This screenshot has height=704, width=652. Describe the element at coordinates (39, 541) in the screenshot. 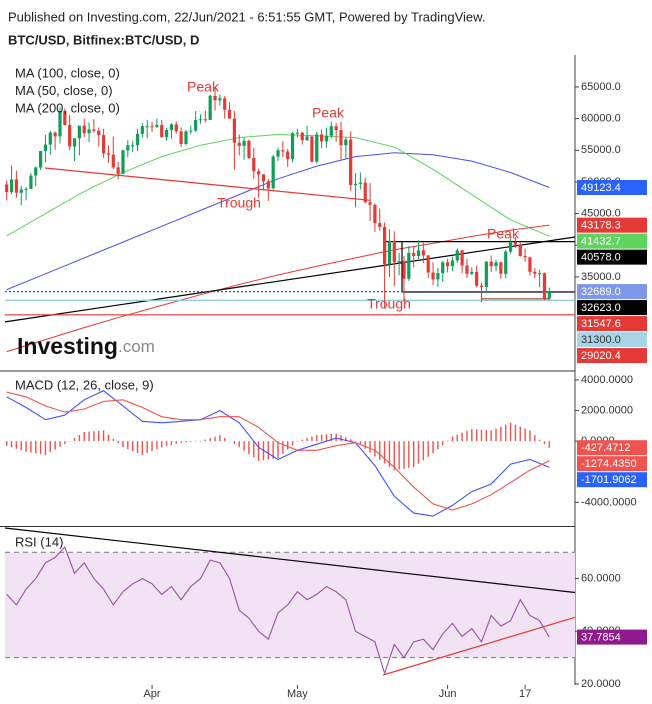

I see `pane-title: RSI (14)` at that location.